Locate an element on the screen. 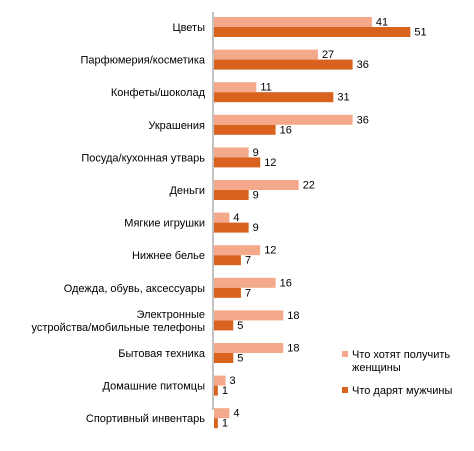 The height and width of the screenshot is (451, 474). category-label: Электронные устройства/мобильные телефоны is located at coordinates (118, 321).